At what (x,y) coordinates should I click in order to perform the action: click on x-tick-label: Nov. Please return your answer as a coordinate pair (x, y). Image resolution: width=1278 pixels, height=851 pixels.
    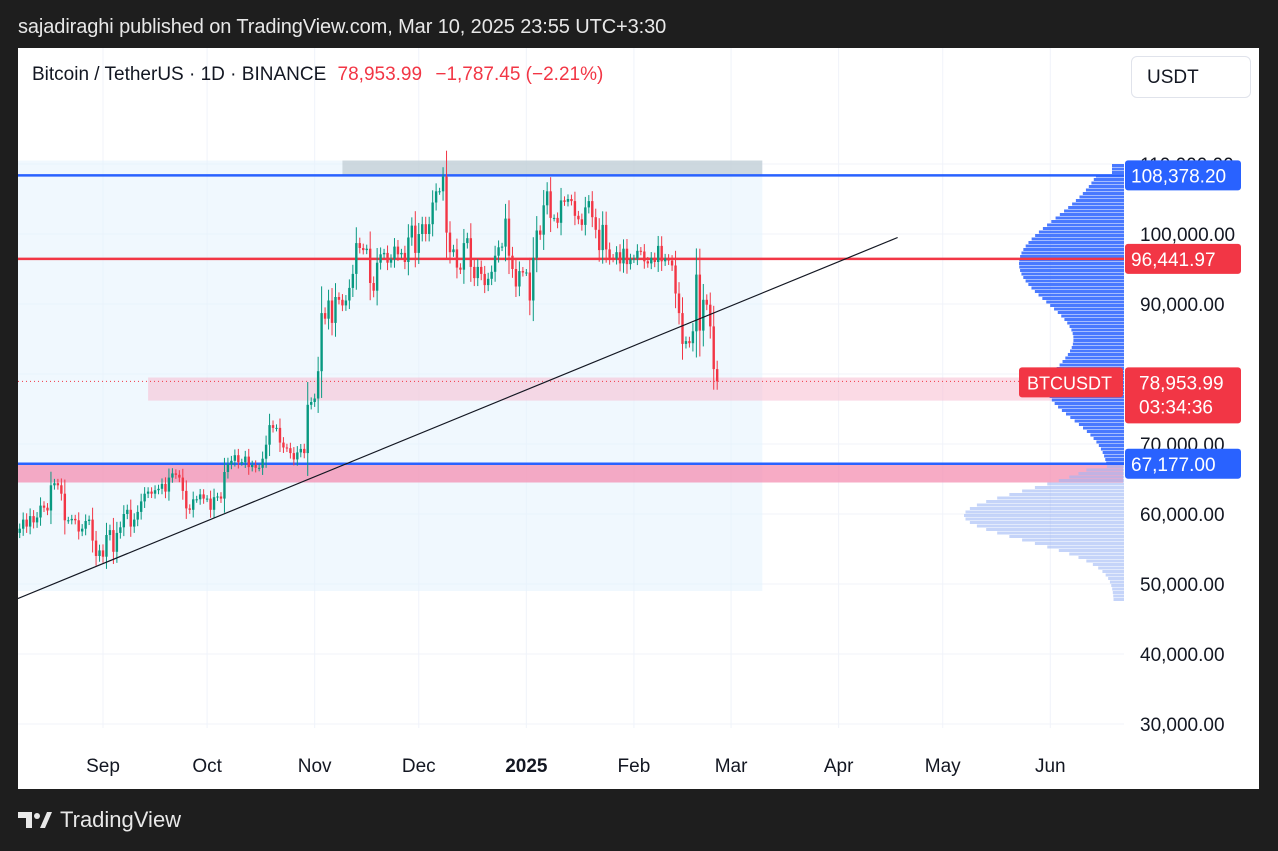
    Looking at the image, I should click on (315, 766).